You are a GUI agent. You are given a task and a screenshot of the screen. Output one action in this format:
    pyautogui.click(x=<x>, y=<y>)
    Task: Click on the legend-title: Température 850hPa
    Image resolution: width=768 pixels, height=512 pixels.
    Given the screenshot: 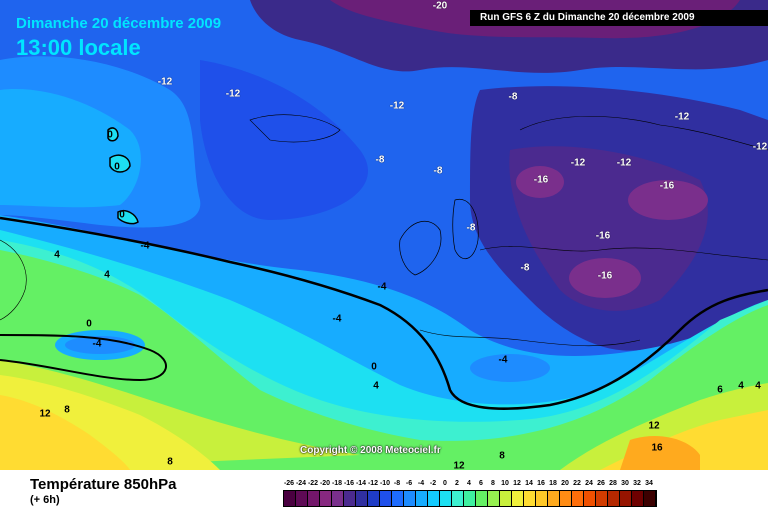 What is the action you would take?
    pyautogui.click(x=103, y=484)
    